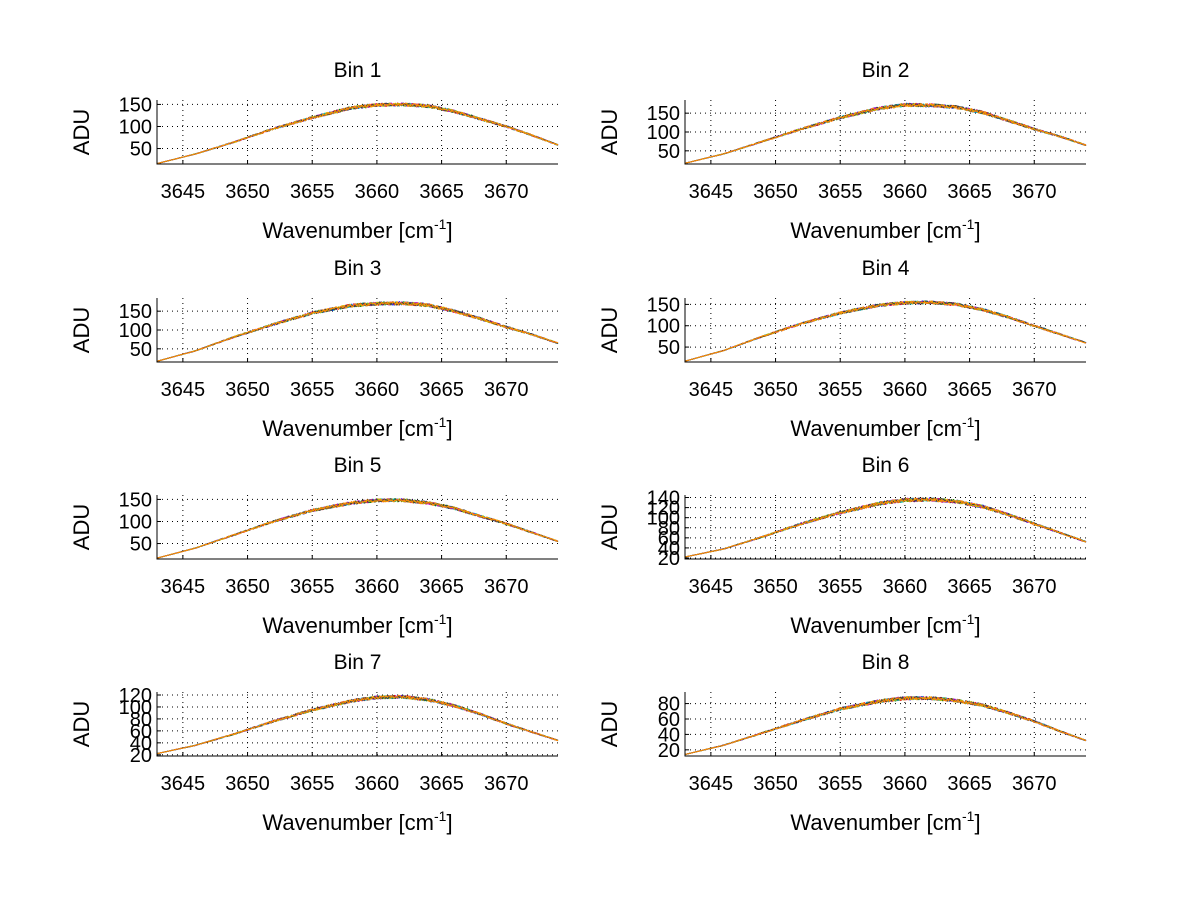  I want to click on subplot-title: Bin 8, so click(886, 662).